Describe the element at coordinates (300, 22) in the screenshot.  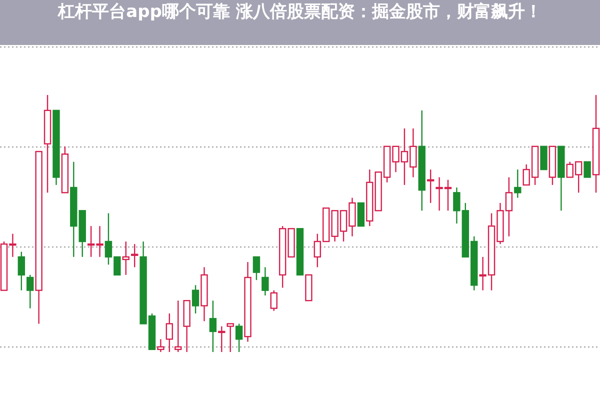
I see `title: 杠杆平台app哪个可靠 涨八倍股票配资：掘金股市，财富飙升！` at that location.